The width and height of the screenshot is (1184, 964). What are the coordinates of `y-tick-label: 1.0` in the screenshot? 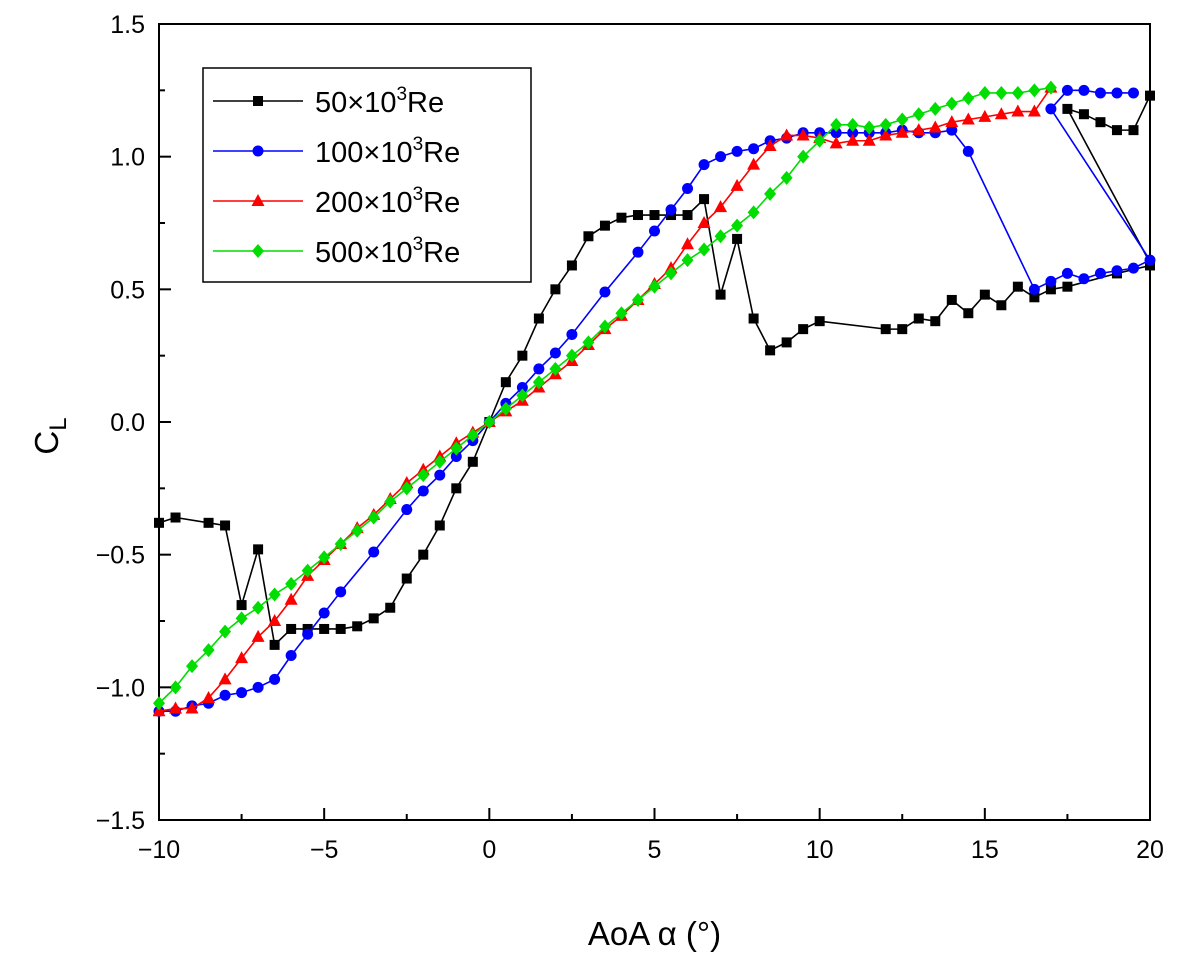 It's located at (127, 158).